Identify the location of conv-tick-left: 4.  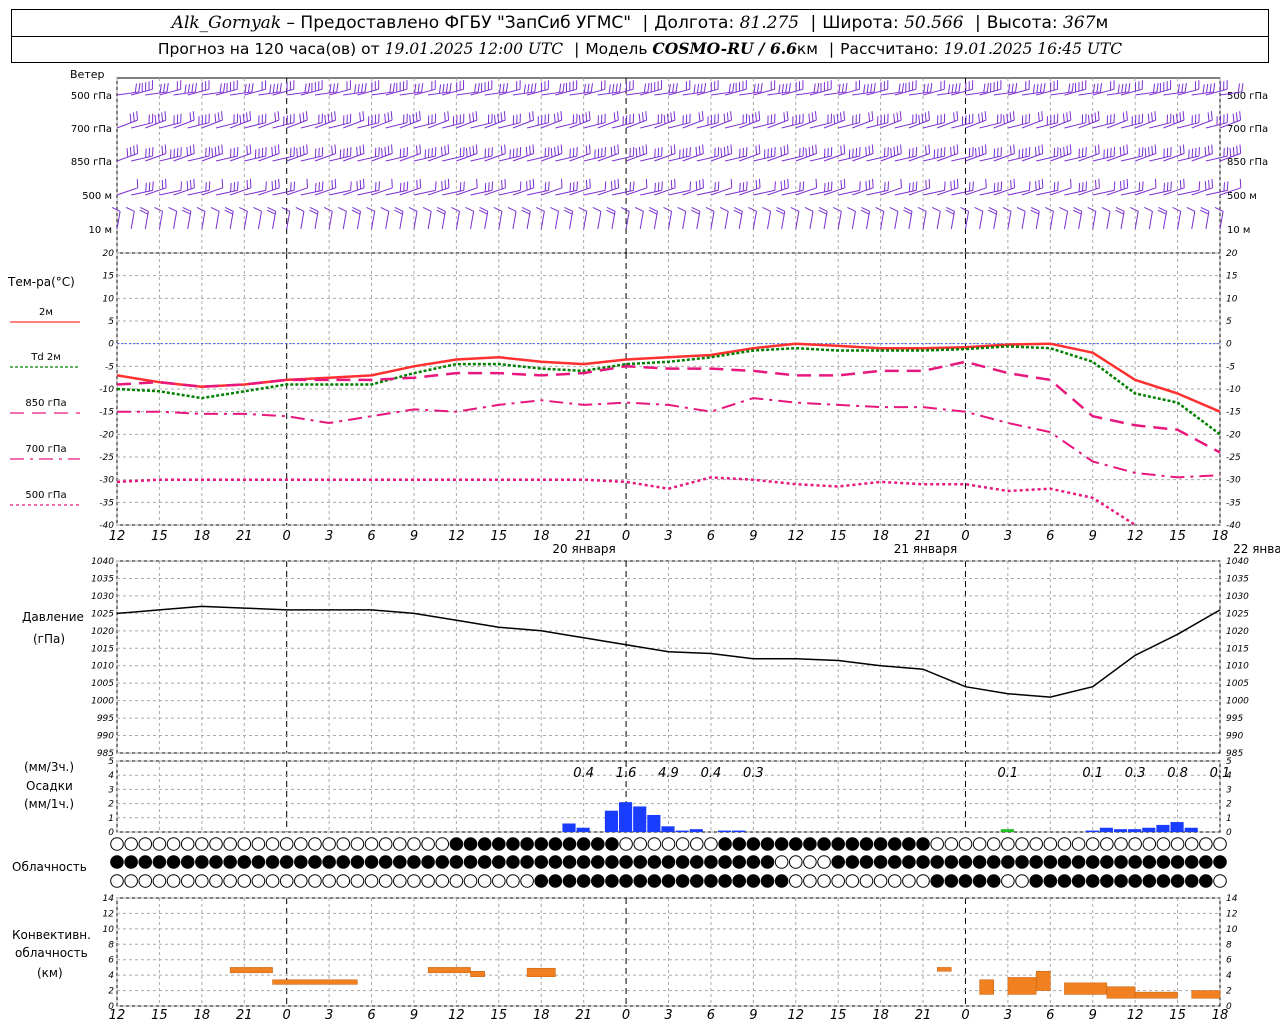
(111, 976).